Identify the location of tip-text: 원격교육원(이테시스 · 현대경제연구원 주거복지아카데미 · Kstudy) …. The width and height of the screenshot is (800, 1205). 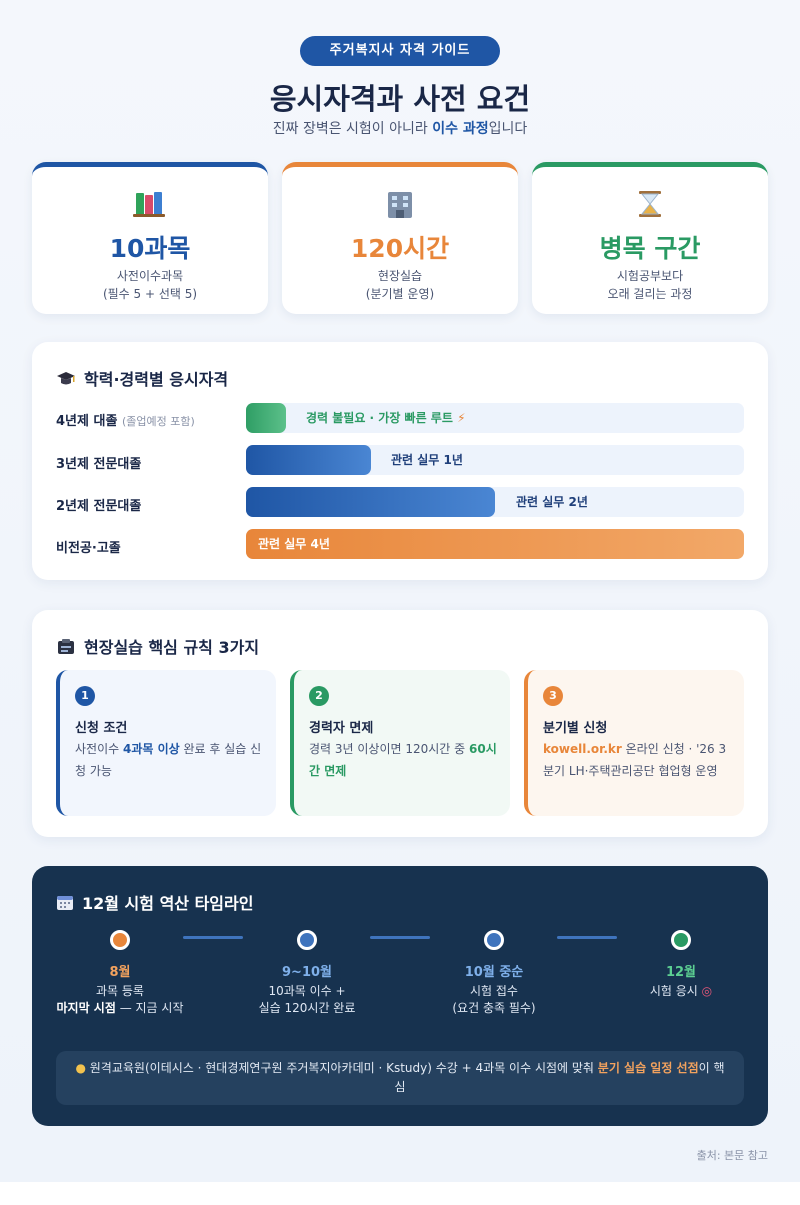
(343, 1068).